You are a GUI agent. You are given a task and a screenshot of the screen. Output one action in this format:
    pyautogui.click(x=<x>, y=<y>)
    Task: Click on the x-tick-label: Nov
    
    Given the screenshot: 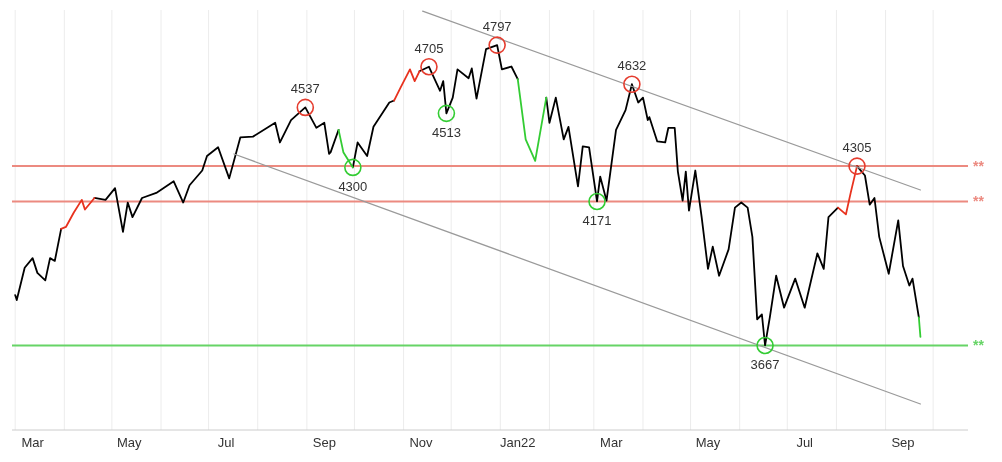 What is the action you would take?
    pyautogui.click(x=421, y=443)
    